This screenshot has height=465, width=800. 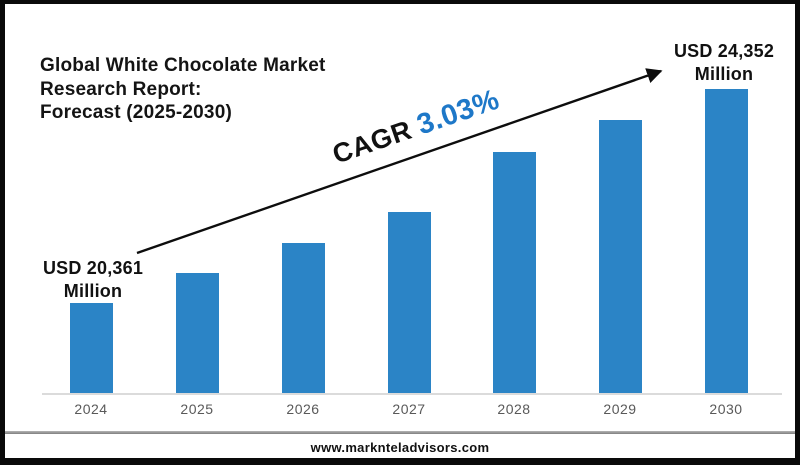 What do you see at coordinates (400, 447) in the screenshot?
I see `website-url: www.marknteladvisors.com` at bounding box center [400, 447].